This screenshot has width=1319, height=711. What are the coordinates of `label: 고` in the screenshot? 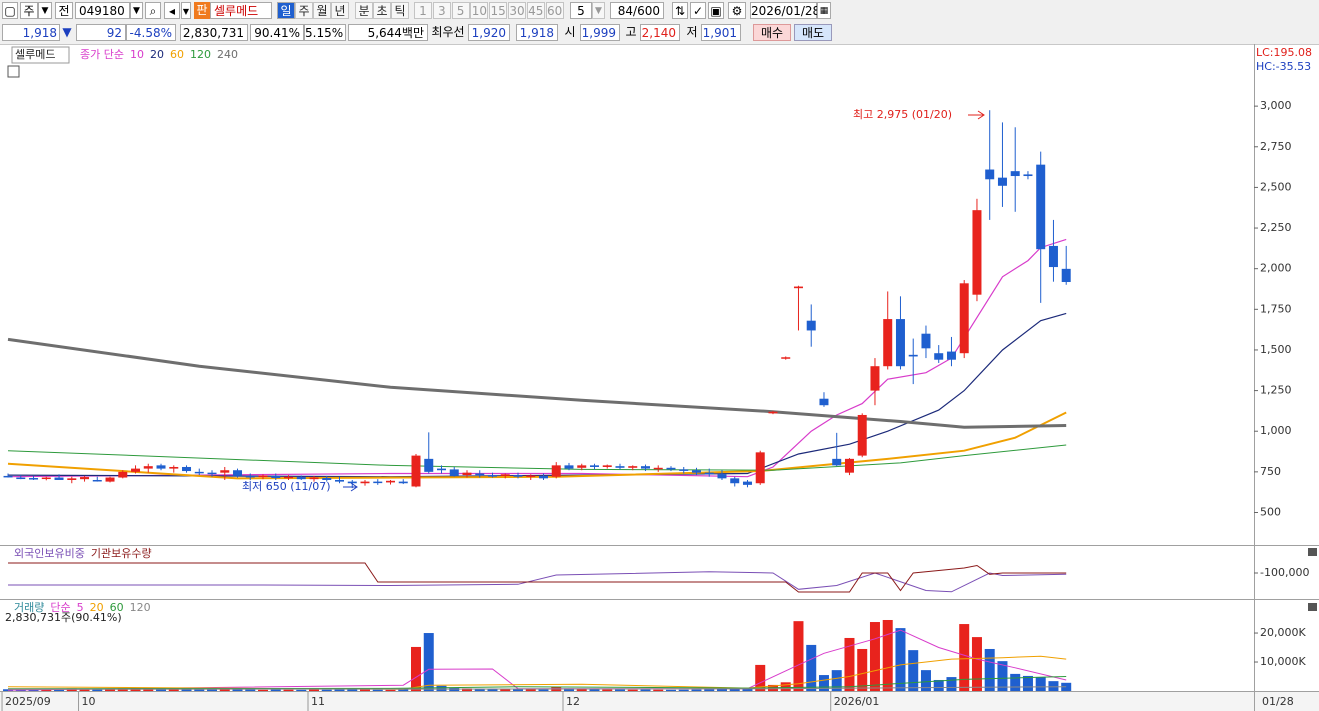 It's located at (631, 32).